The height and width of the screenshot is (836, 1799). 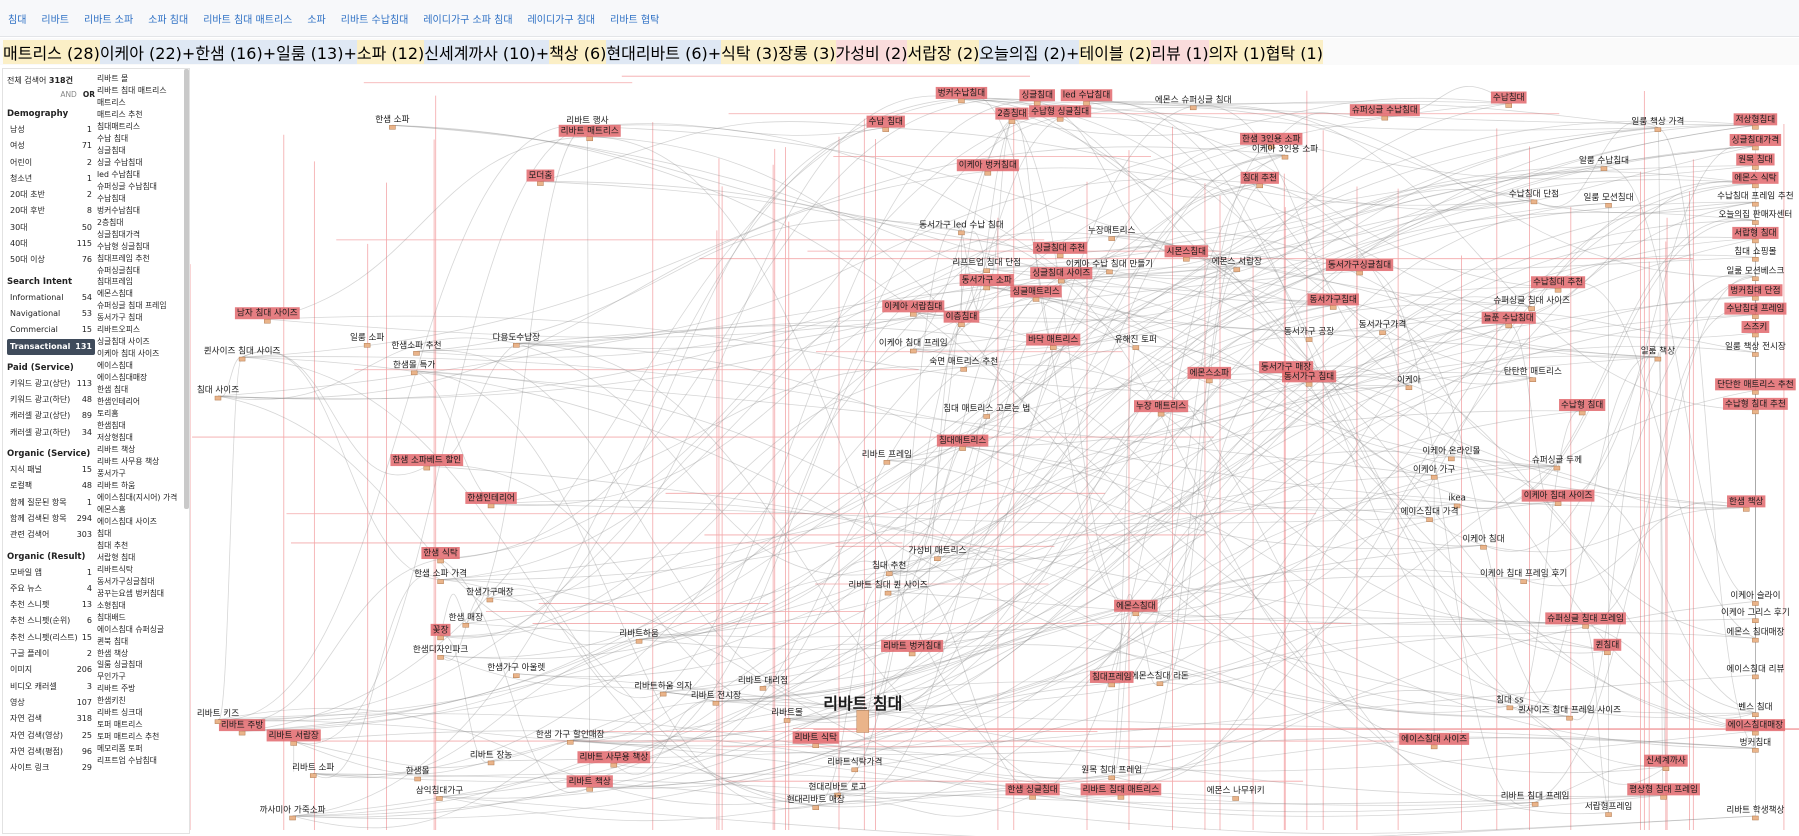 I want to click on node: 저상형침대, so click(x=1755, y=121).